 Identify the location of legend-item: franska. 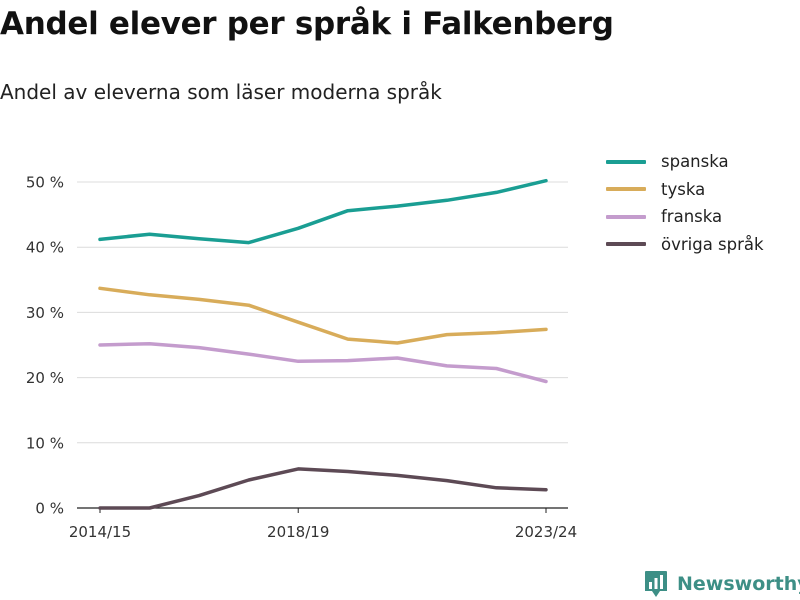
(685, 217).